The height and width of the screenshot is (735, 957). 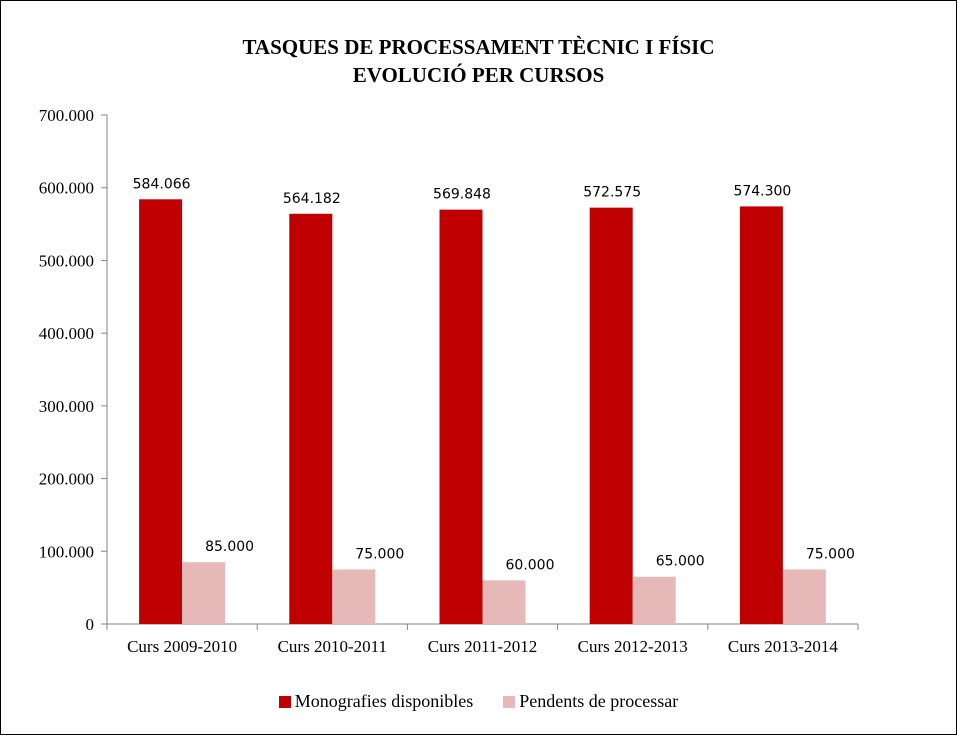 I want to click on y-tick-label: 0, so click(x=90, y=624).